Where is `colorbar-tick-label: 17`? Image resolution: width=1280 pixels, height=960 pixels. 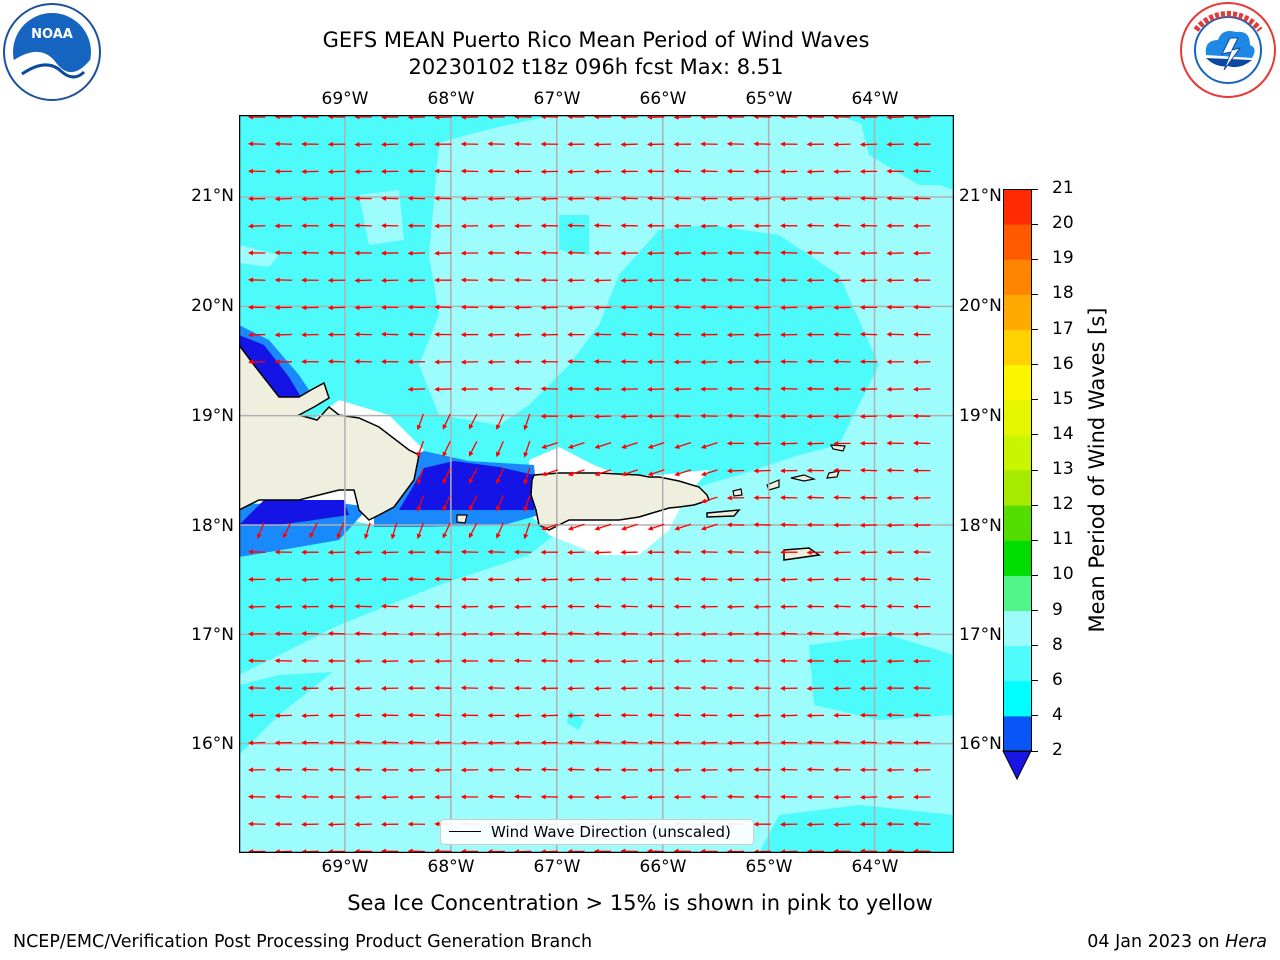 colorbar-tick-label: 17 is located at coordinates (1063, 328).